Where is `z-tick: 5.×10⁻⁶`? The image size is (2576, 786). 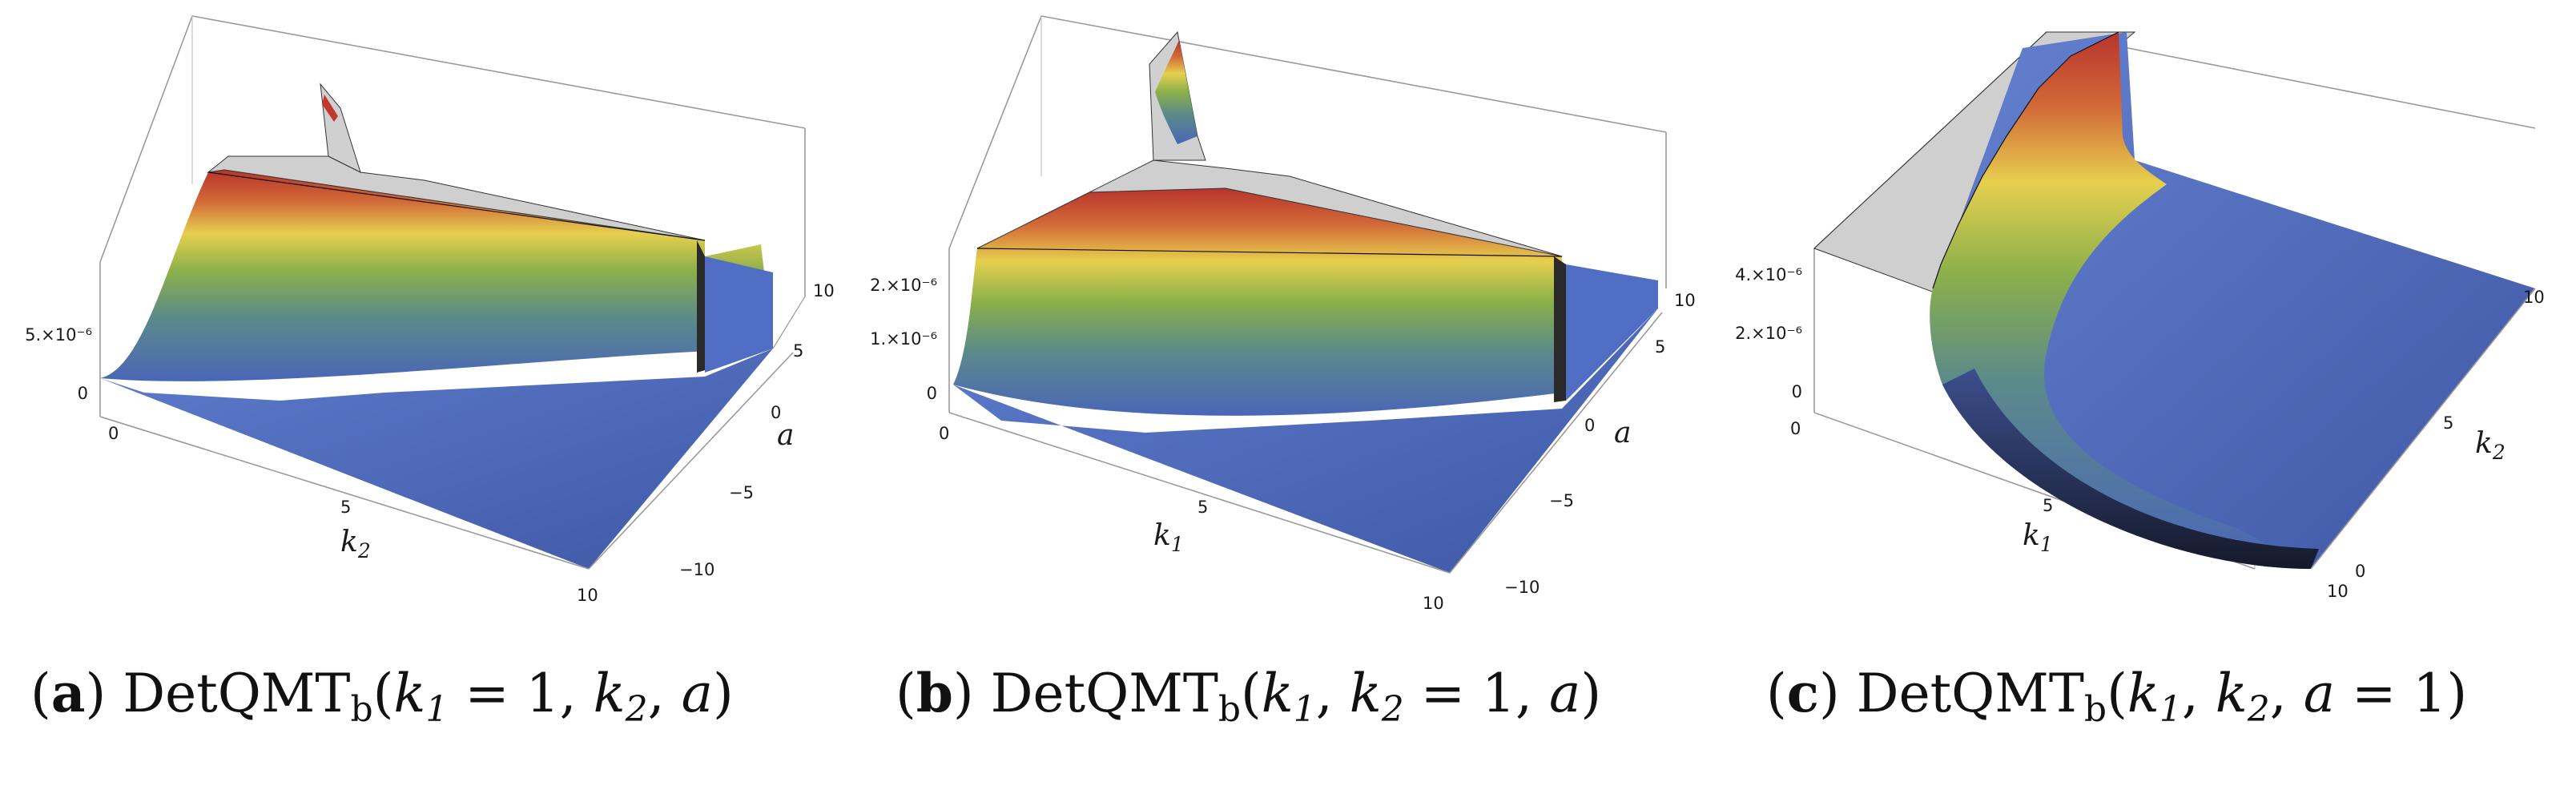 z-tick: 5.×10⁻⁶ is located at coordinates (58, 335).